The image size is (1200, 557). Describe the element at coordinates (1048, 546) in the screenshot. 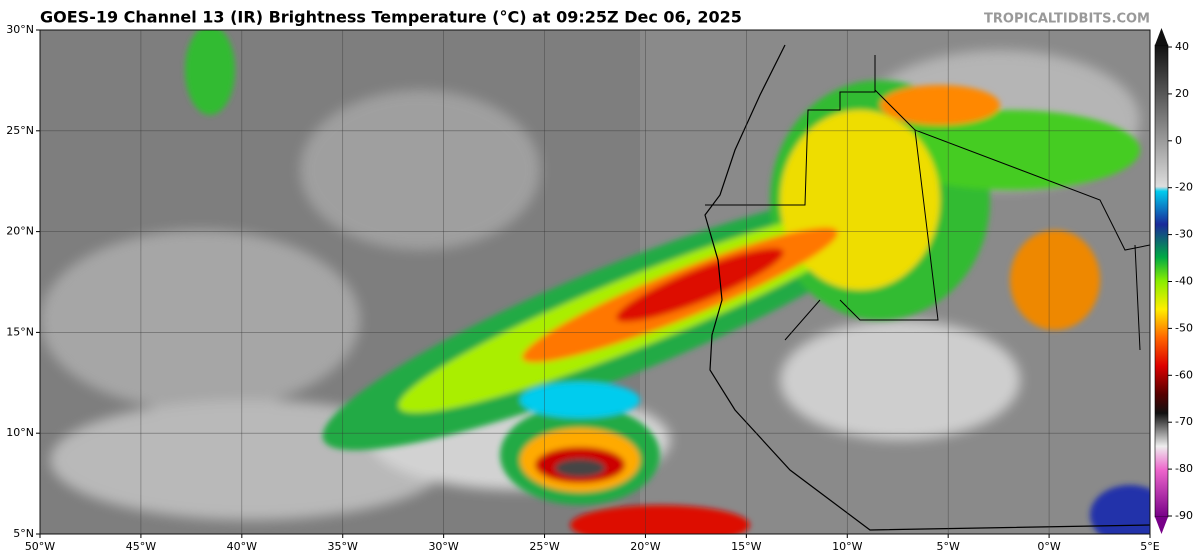

I see `x-tick-label: 0°W` at that location.